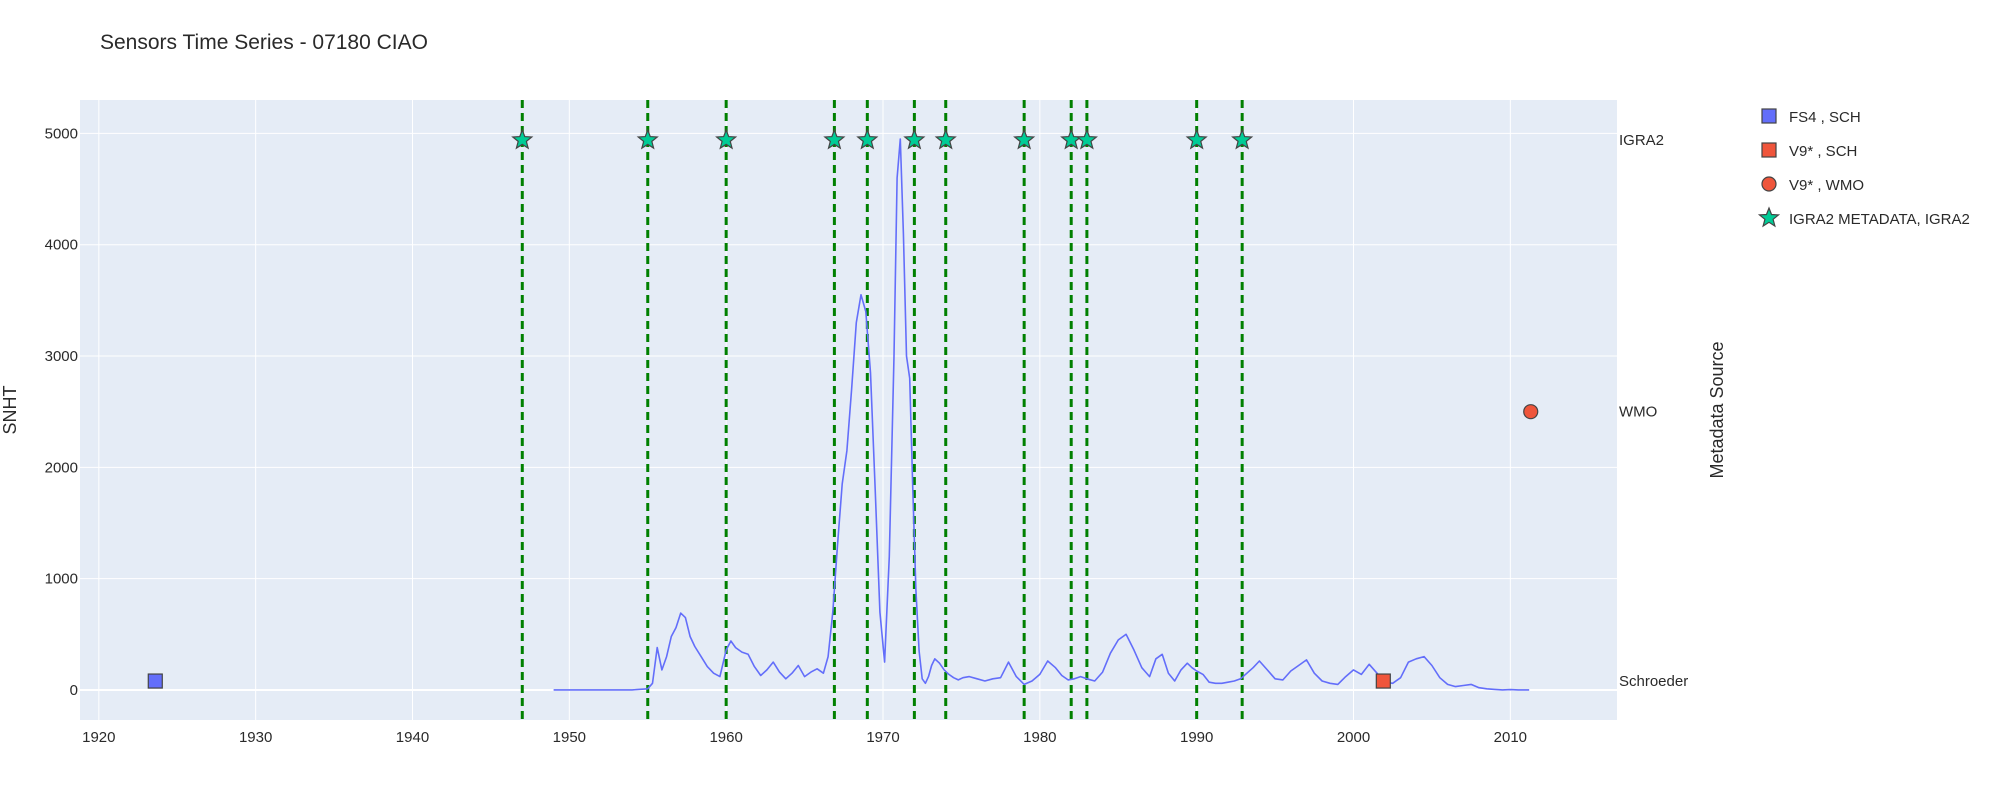  What do you see at coordinates (1823, 151) in the screenshot?
I see `legend-label: V9* , SCH` at bounding box center [1823, 151].